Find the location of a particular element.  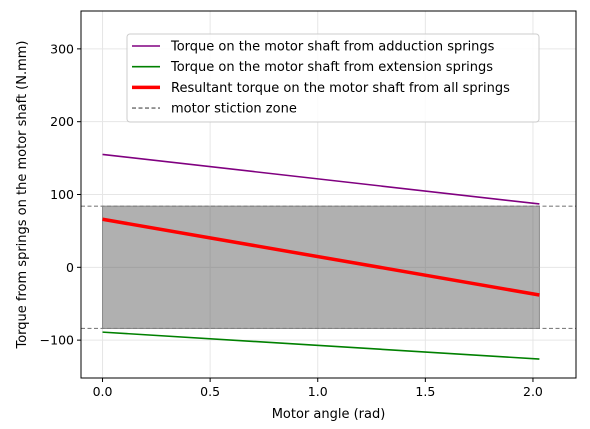

x-tick-label: 2.0 is located at coordinates (533, 391).